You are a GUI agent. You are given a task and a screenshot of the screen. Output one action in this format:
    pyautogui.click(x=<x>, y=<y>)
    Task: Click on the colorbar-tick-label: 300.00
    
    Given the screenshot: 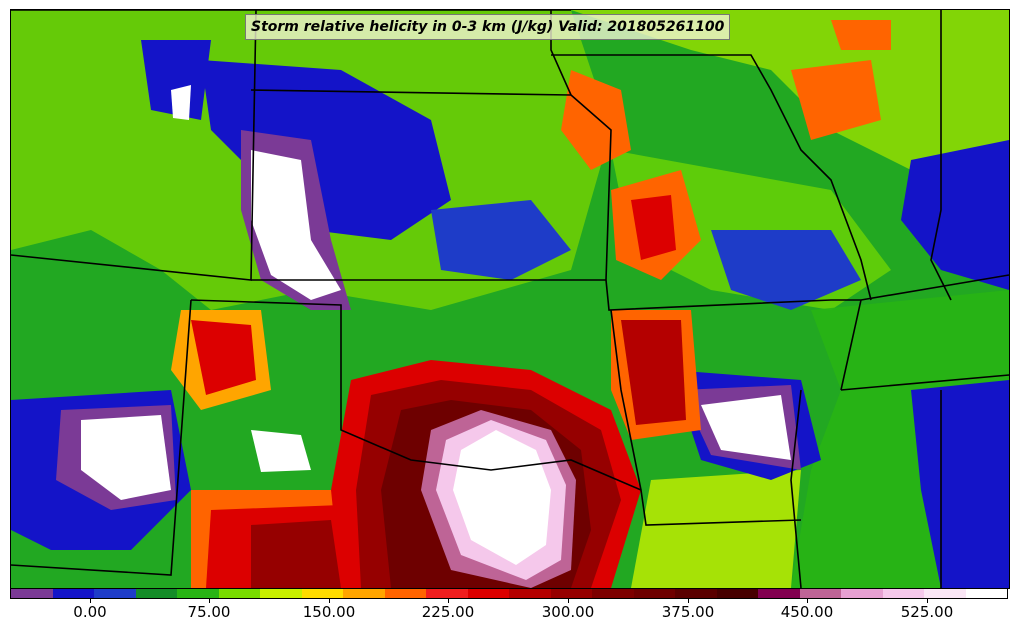 What is the action you would take?
    pyautogui.click(x=568, y=612)
    